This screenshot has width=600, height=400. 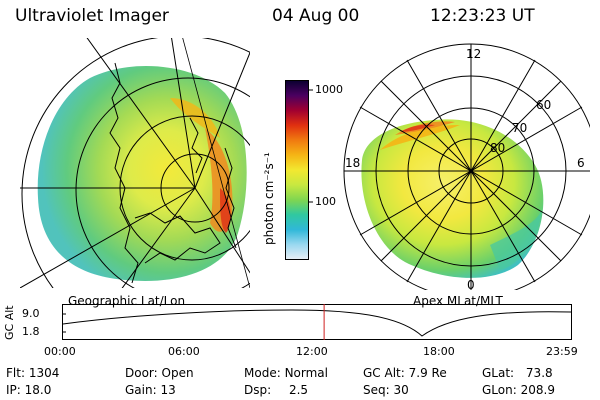 I want to click on altitude-ylabel: GC Alt, so click(x=9, y=322).